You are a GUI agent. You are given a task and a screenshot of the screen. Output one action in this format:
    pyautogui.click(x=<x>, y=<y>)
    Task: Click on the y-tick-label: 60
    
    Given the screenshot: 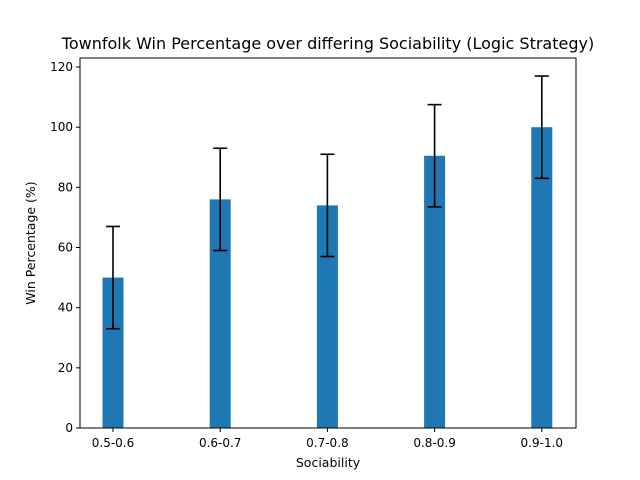 What is the action you would take?
    pyautogui.click(x=65, y=248)
    